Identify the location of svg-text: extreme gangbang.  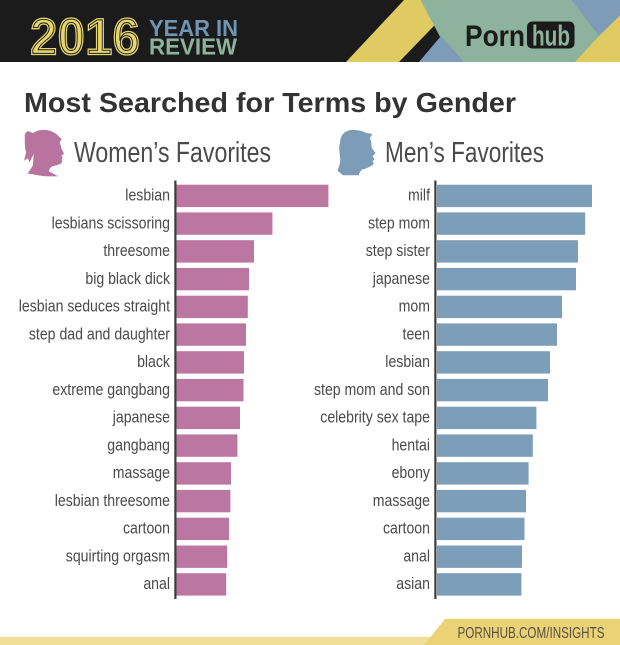
(111, 390).